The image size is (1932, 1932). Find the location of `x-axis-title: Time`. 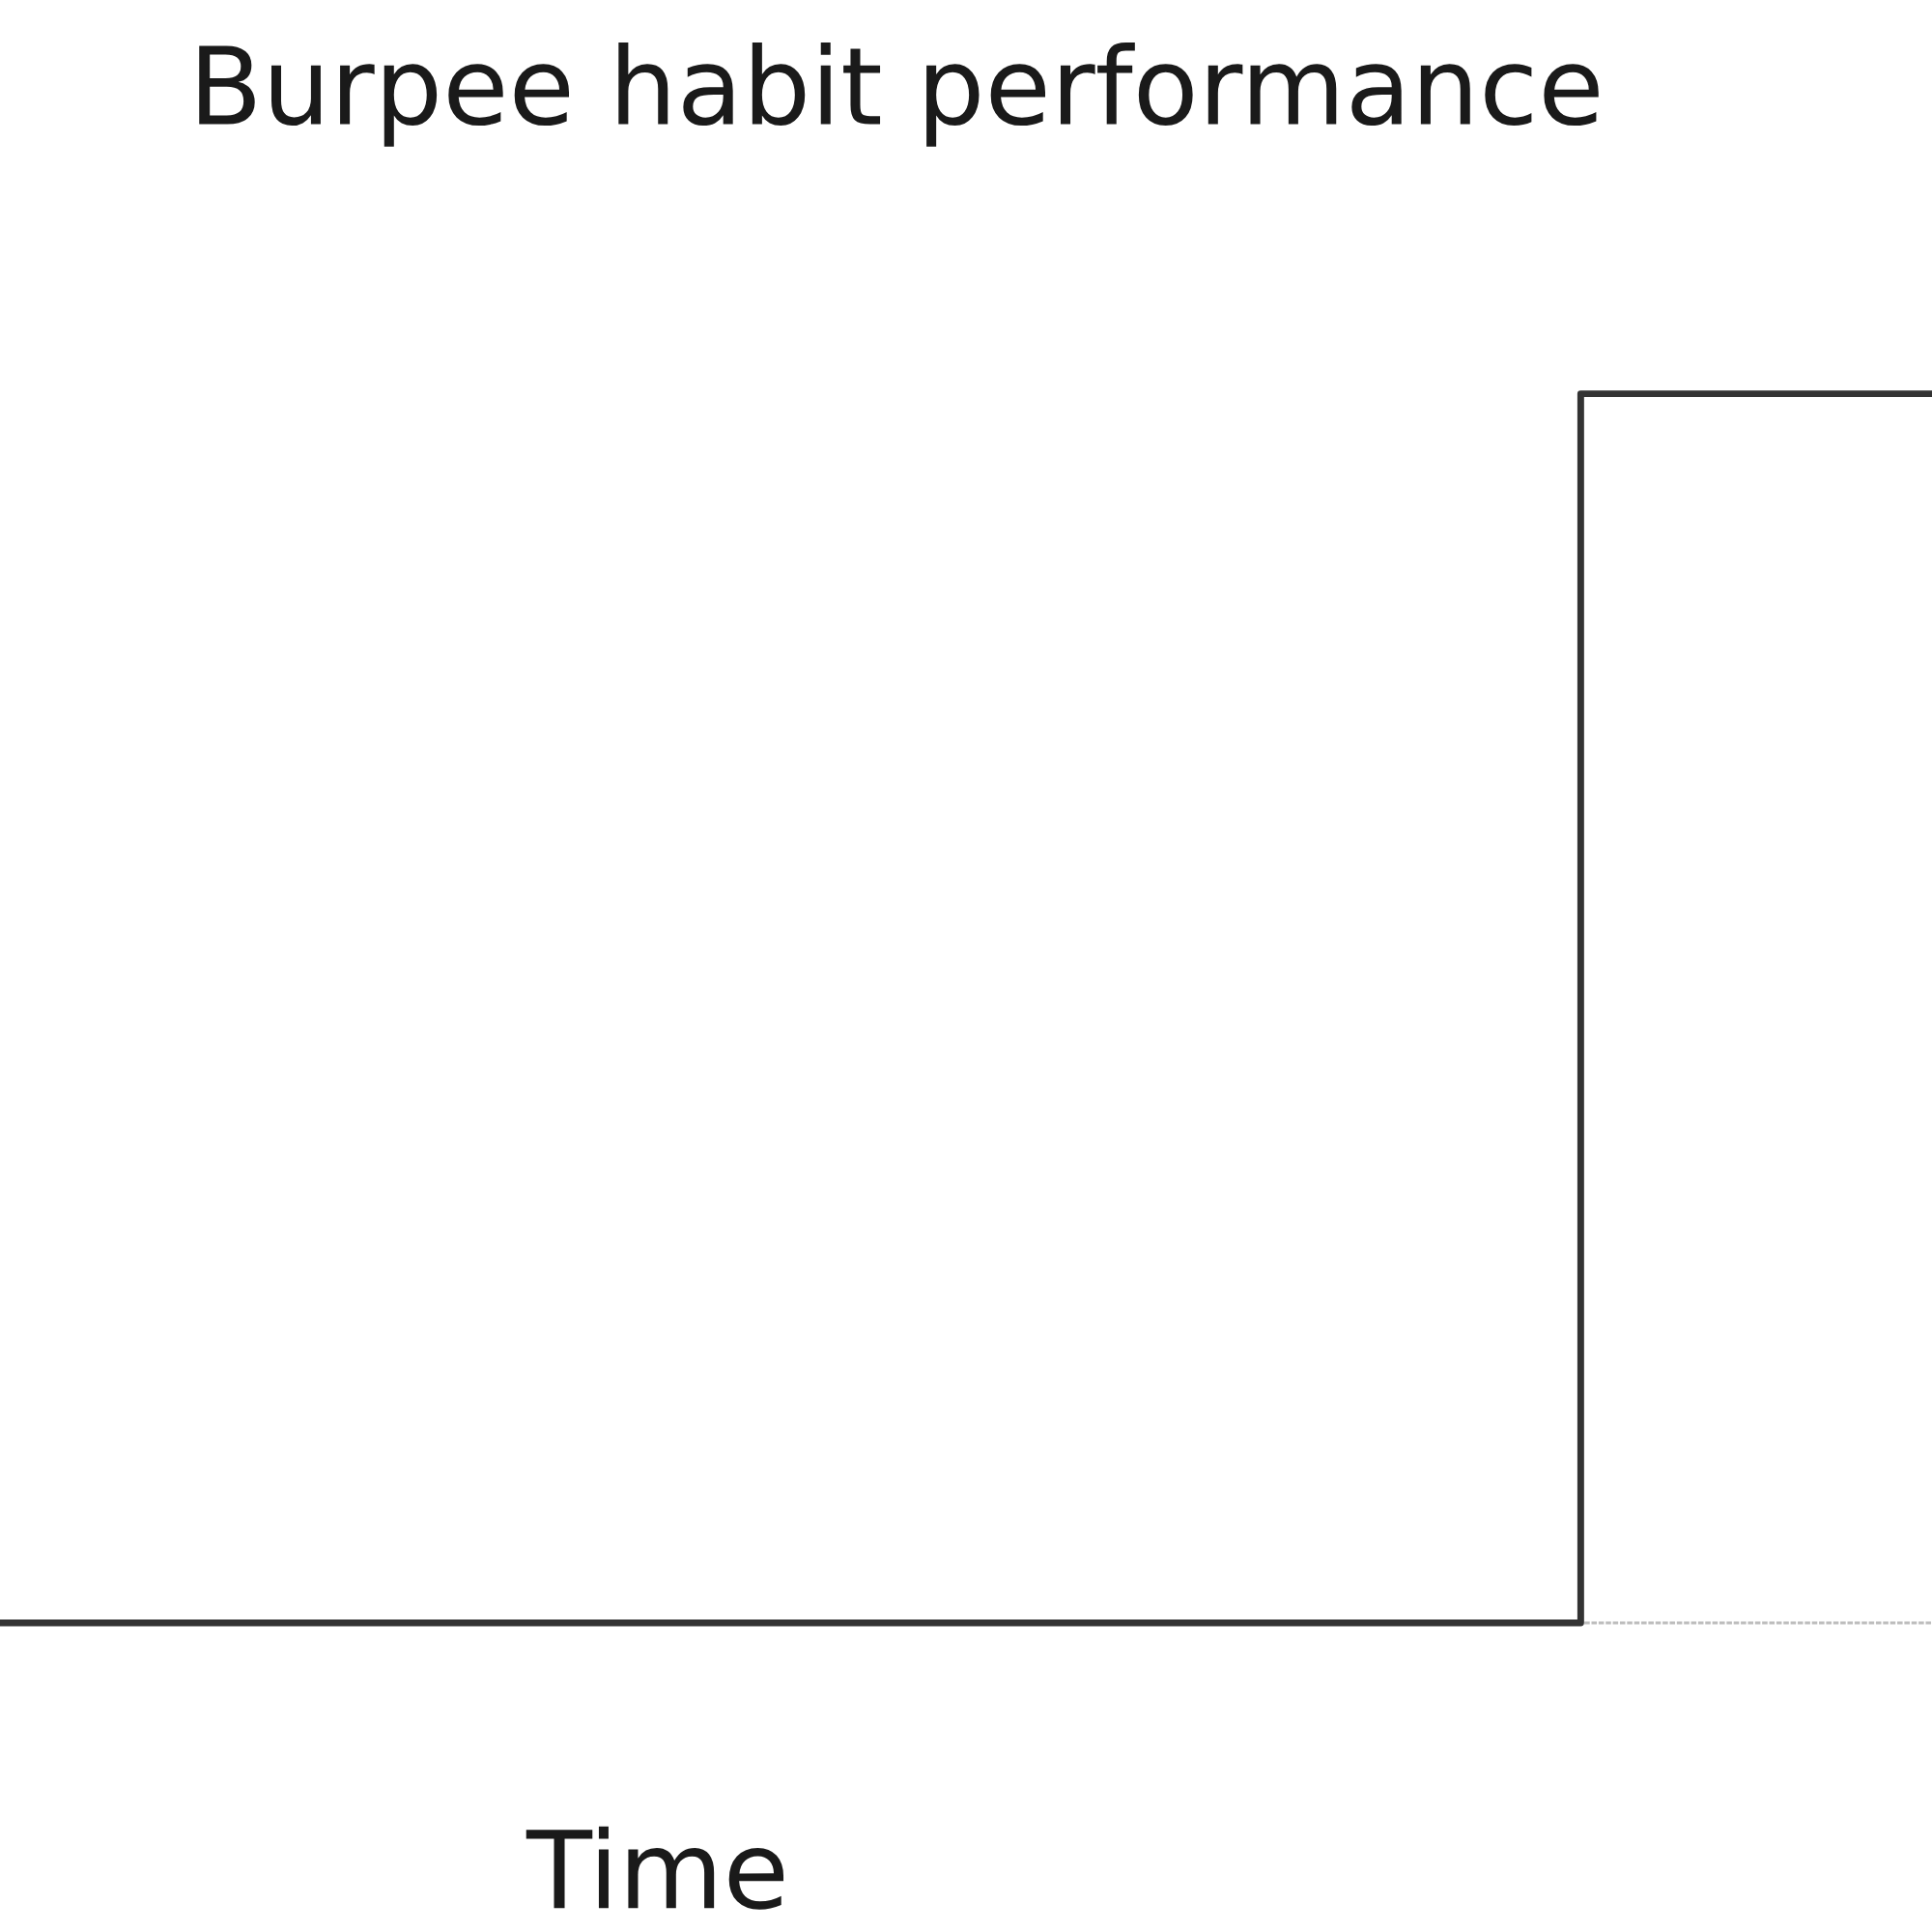

x-axis-title: Time is located at coordinates (655, 1868).